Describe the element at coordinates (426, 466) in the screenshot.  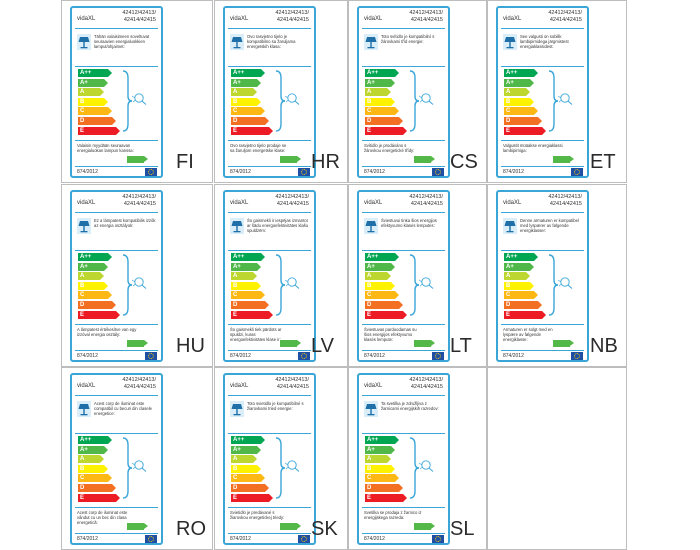
I see `bulb-icon` at that location.